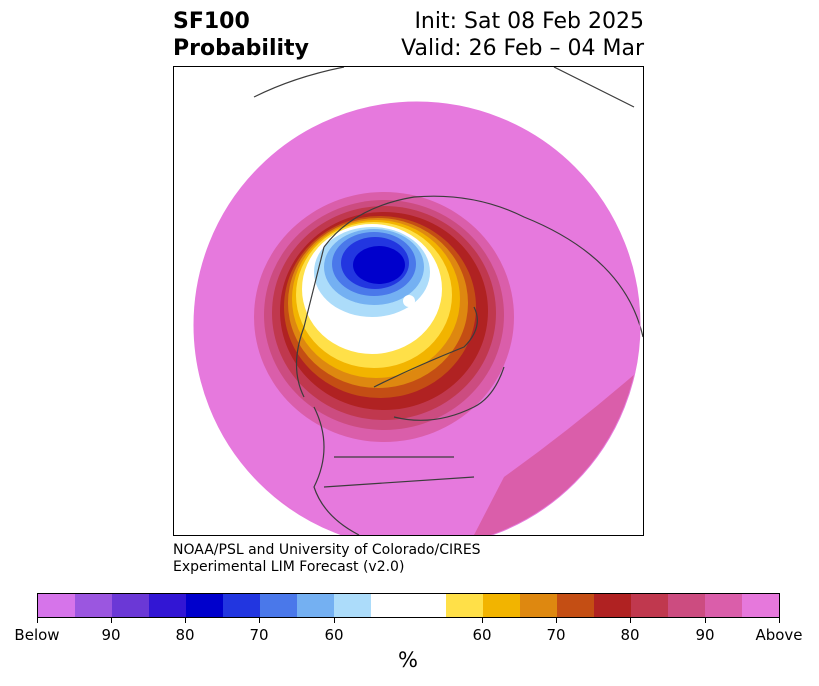  I want to click on colorbar-tick-label: Below, so click(37, 635).